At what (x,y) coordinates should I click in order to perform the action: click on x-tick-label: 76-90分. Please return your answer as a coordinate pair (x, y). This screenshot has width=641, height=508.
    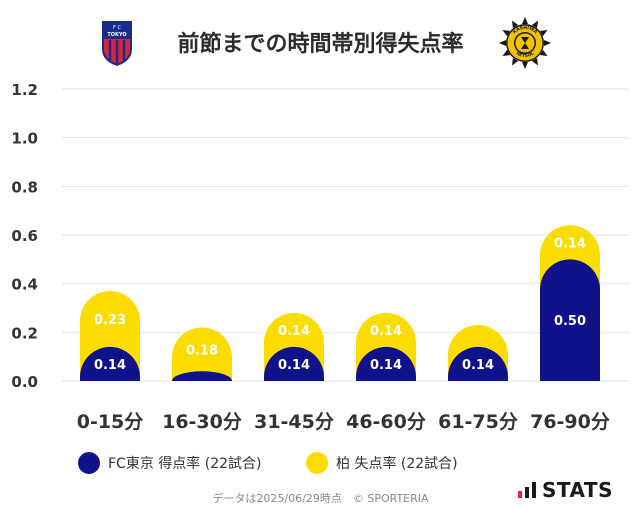
    Looking at the image, I should click on (570, 422).